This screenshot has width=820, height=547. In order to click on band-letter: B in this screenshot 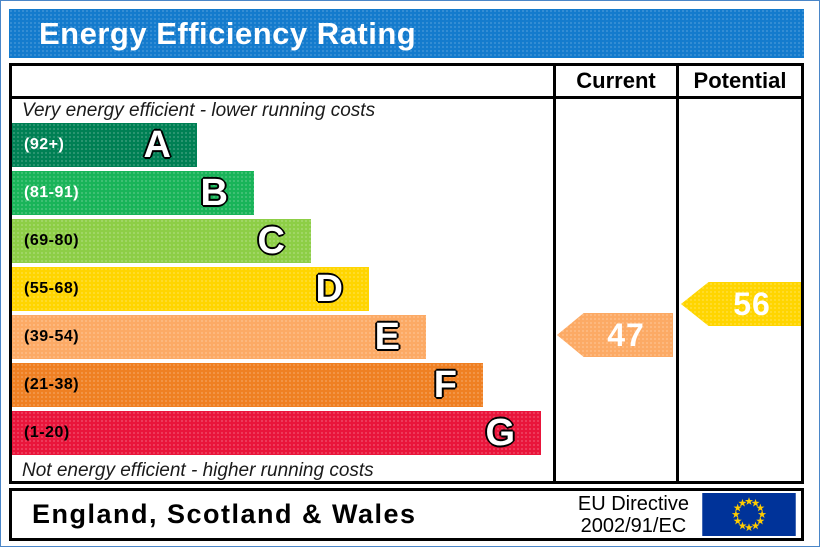, I will do `click(214, 193)`.